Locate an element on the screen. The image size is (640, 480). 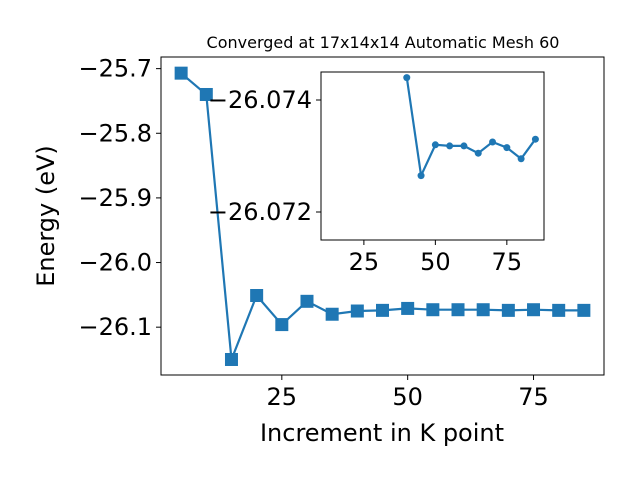
inset-plot-frame is located at coordinates (432, 156).